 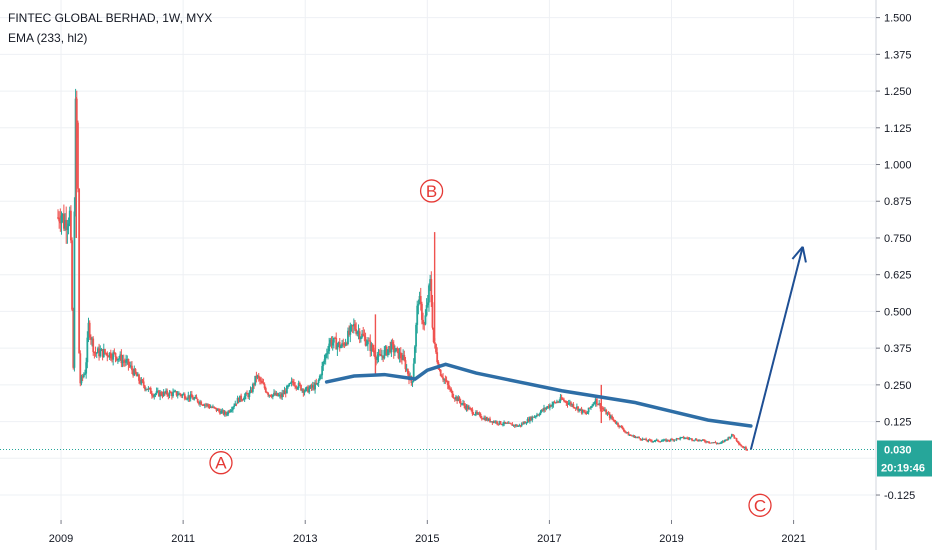 I want to click on symbol-title: FINTEC GLOBAL BERHAD, 1W, MYX, so click(x=110, y=18).